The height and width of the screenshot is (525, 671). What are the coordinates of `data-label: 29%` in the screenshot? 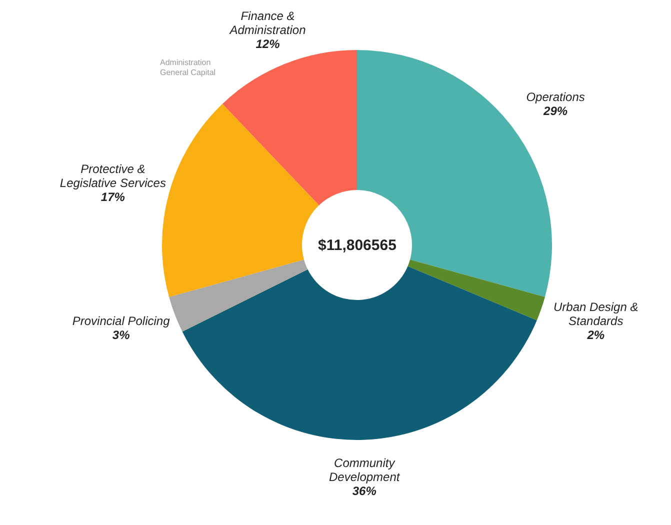 It's located at (555, 111).